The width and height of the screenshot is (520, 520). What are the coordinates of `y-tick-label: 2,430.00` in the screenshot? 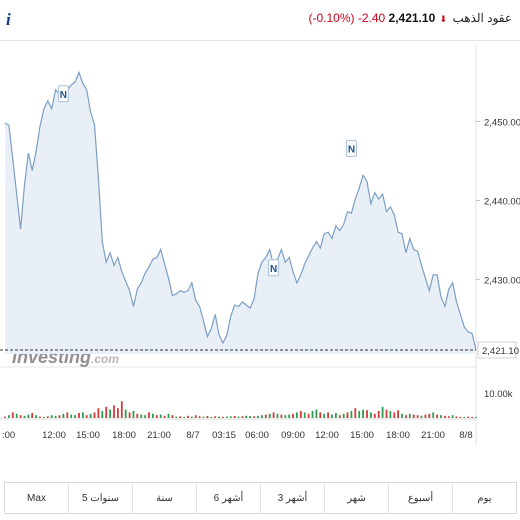 It's located at (502, 281).